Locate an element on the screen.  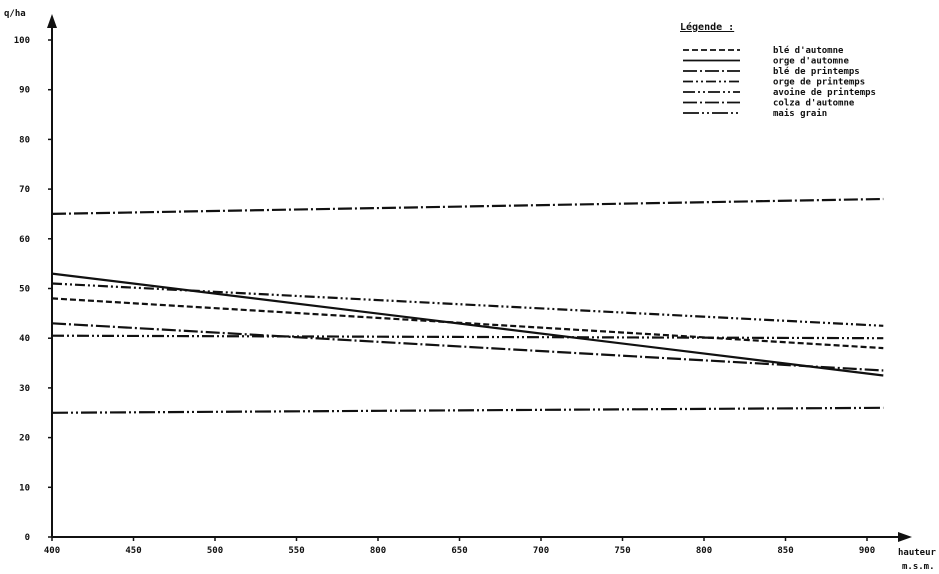
y-tick-label: 10 is located at coordinates (24, 488).